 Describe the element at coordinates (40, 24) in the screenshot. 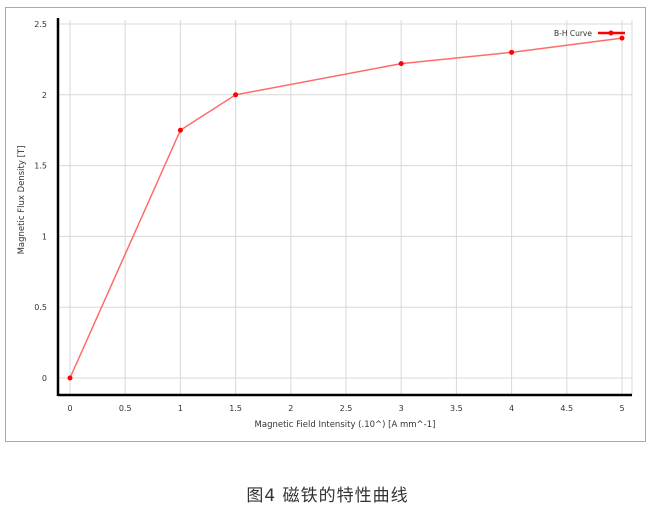

I see `y-tick-label: 2.5` at that location.